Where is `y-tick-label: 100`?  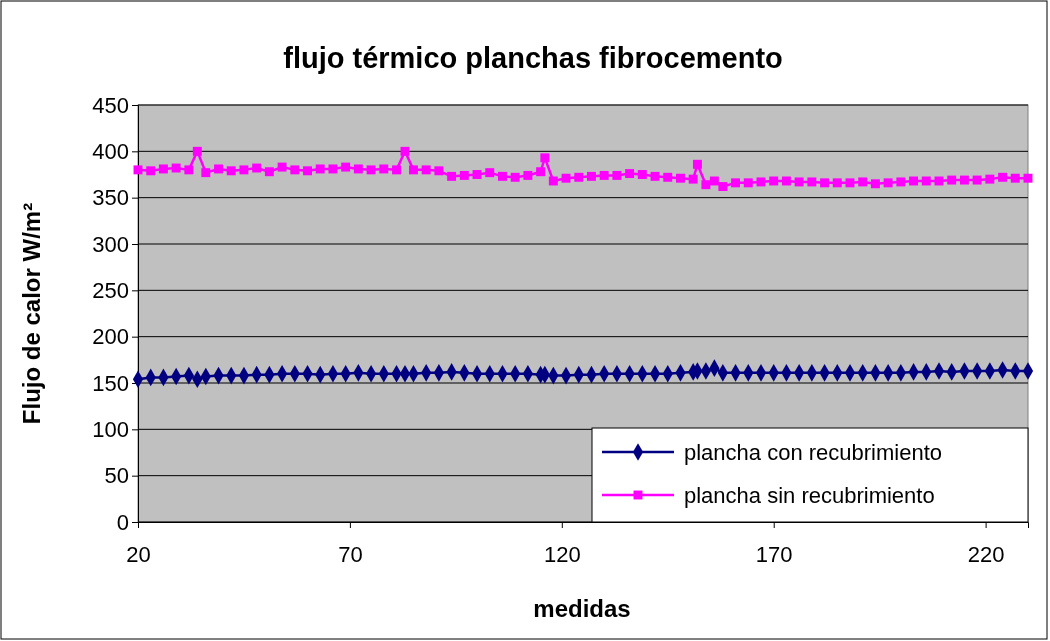
y-tick-label: 100 is located at coordinates (110, 429).